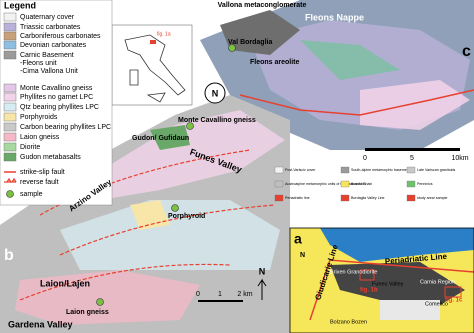 This screenshot has height=333, width=474. Describe the element at coordinates (170, 235) in the screenshot. I see `map-b-qtz` at that location.